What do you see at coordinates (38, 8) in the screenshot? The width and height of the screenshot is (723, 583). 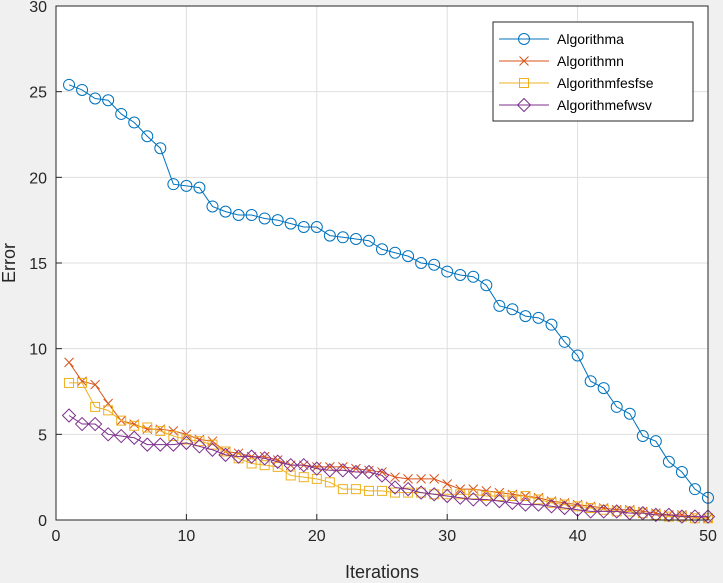 I see `y-tick-label: 30` at bounding box center [38, 8].